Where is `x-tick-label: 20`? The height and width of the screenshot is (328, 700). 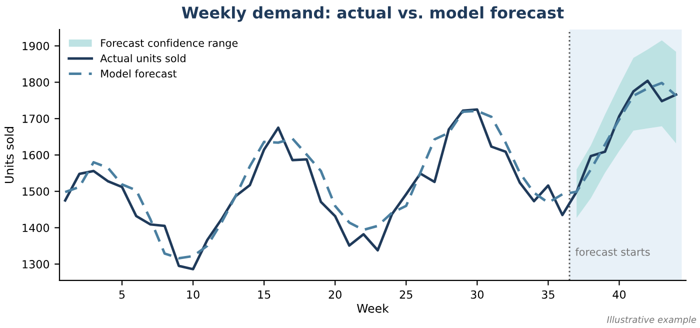 x-tick-label: 20 is located at coordinates (335, 294).